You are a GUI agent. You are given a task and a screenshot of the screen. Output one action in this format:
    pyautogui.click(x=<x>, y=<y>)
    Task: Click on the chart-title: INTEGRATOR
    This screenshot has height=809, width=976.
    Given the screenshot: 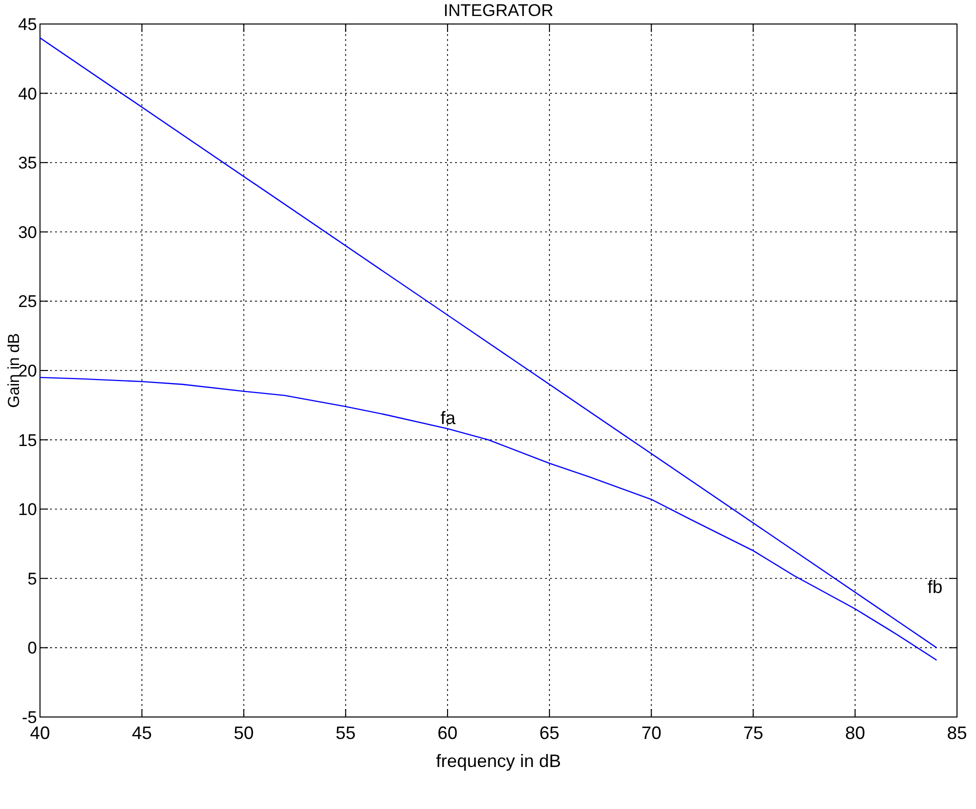 What is the action you would take?
    pyautogui.click(x=499, y=10)
    